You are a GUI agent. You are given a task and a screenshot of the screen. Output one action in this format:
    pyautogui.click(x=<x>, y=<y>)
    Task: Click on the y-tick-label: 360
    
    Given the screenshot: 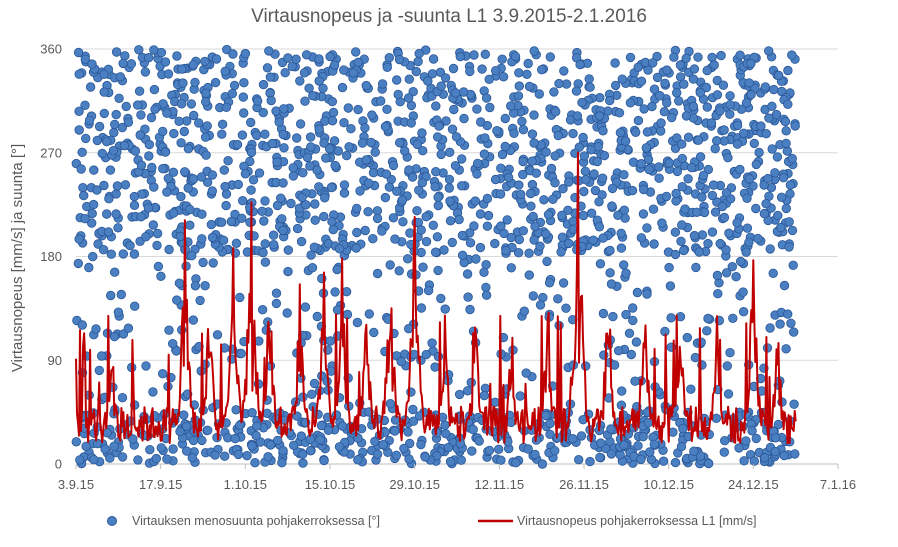 What is the action you would take?
    pyautogui.click(x=51, y=49)
    